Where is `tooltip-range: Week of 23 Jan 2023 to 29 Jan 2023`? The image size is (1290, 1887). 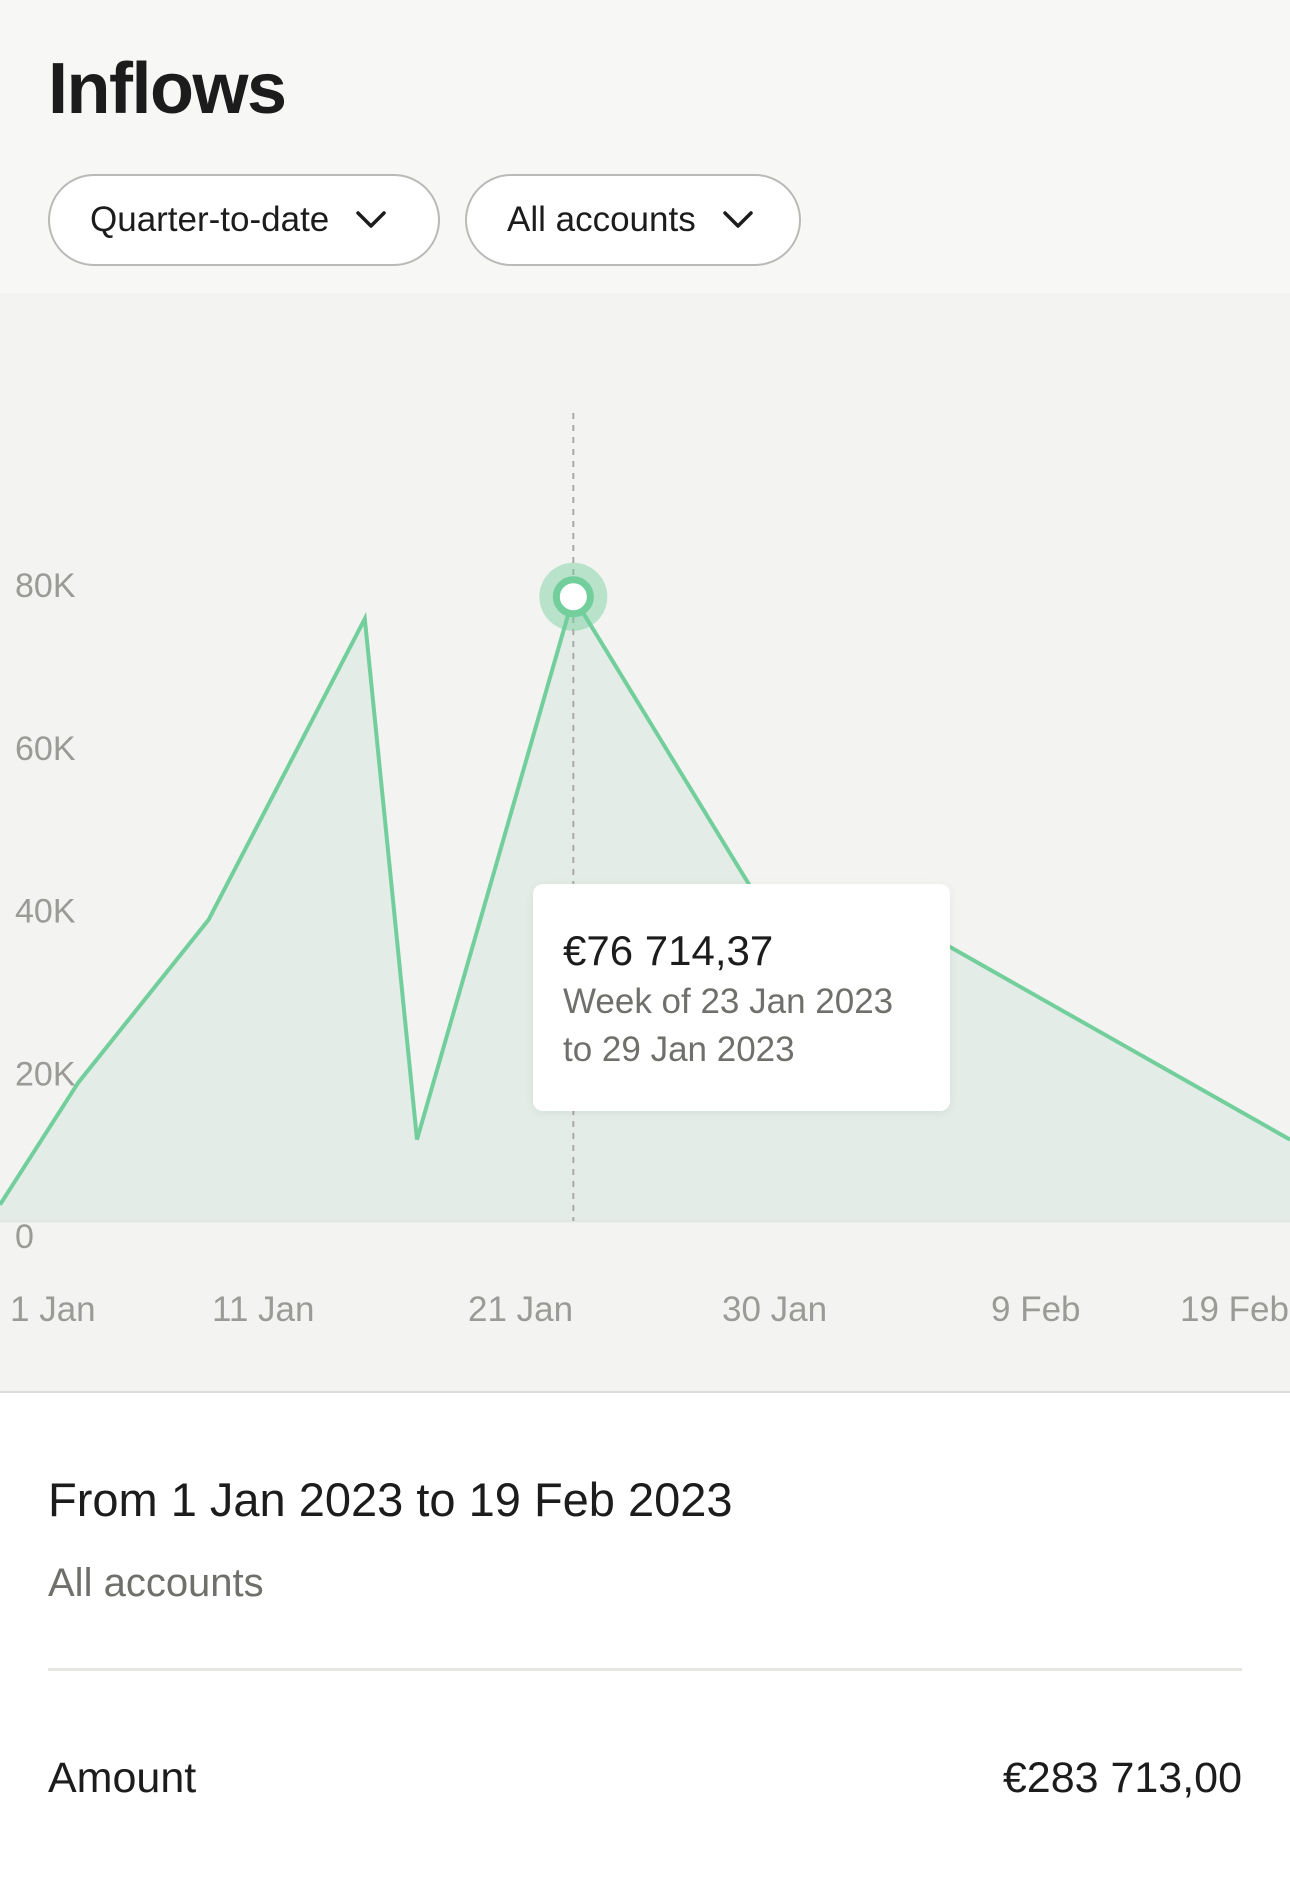 tooltip-range: Week of 23 Jan 2023 to 29 Jan 2023 is located at coordinates (728, 1025).